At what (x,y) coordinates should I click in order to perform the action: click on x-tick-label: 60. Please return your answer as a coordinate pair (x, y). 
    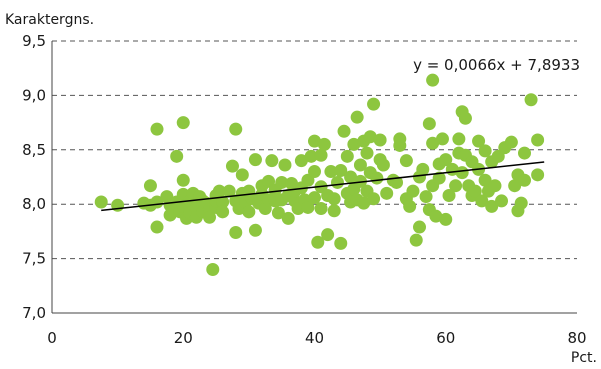
    Looking at the image, I should click on (445, 338).